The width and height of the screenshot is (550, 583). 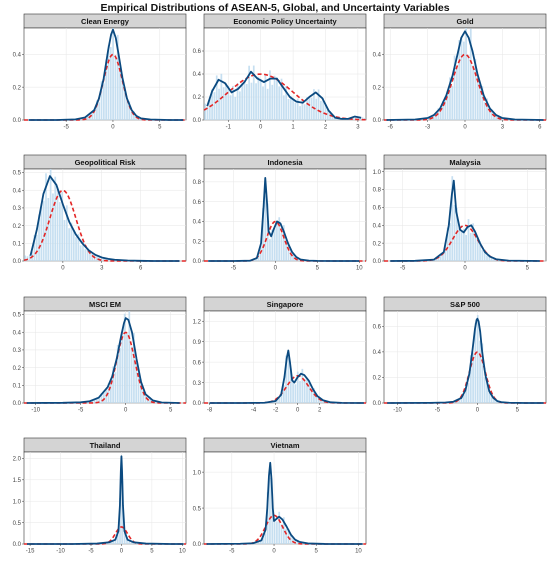 I want to click on density-curve-singapore, so click(x=286, y=376).